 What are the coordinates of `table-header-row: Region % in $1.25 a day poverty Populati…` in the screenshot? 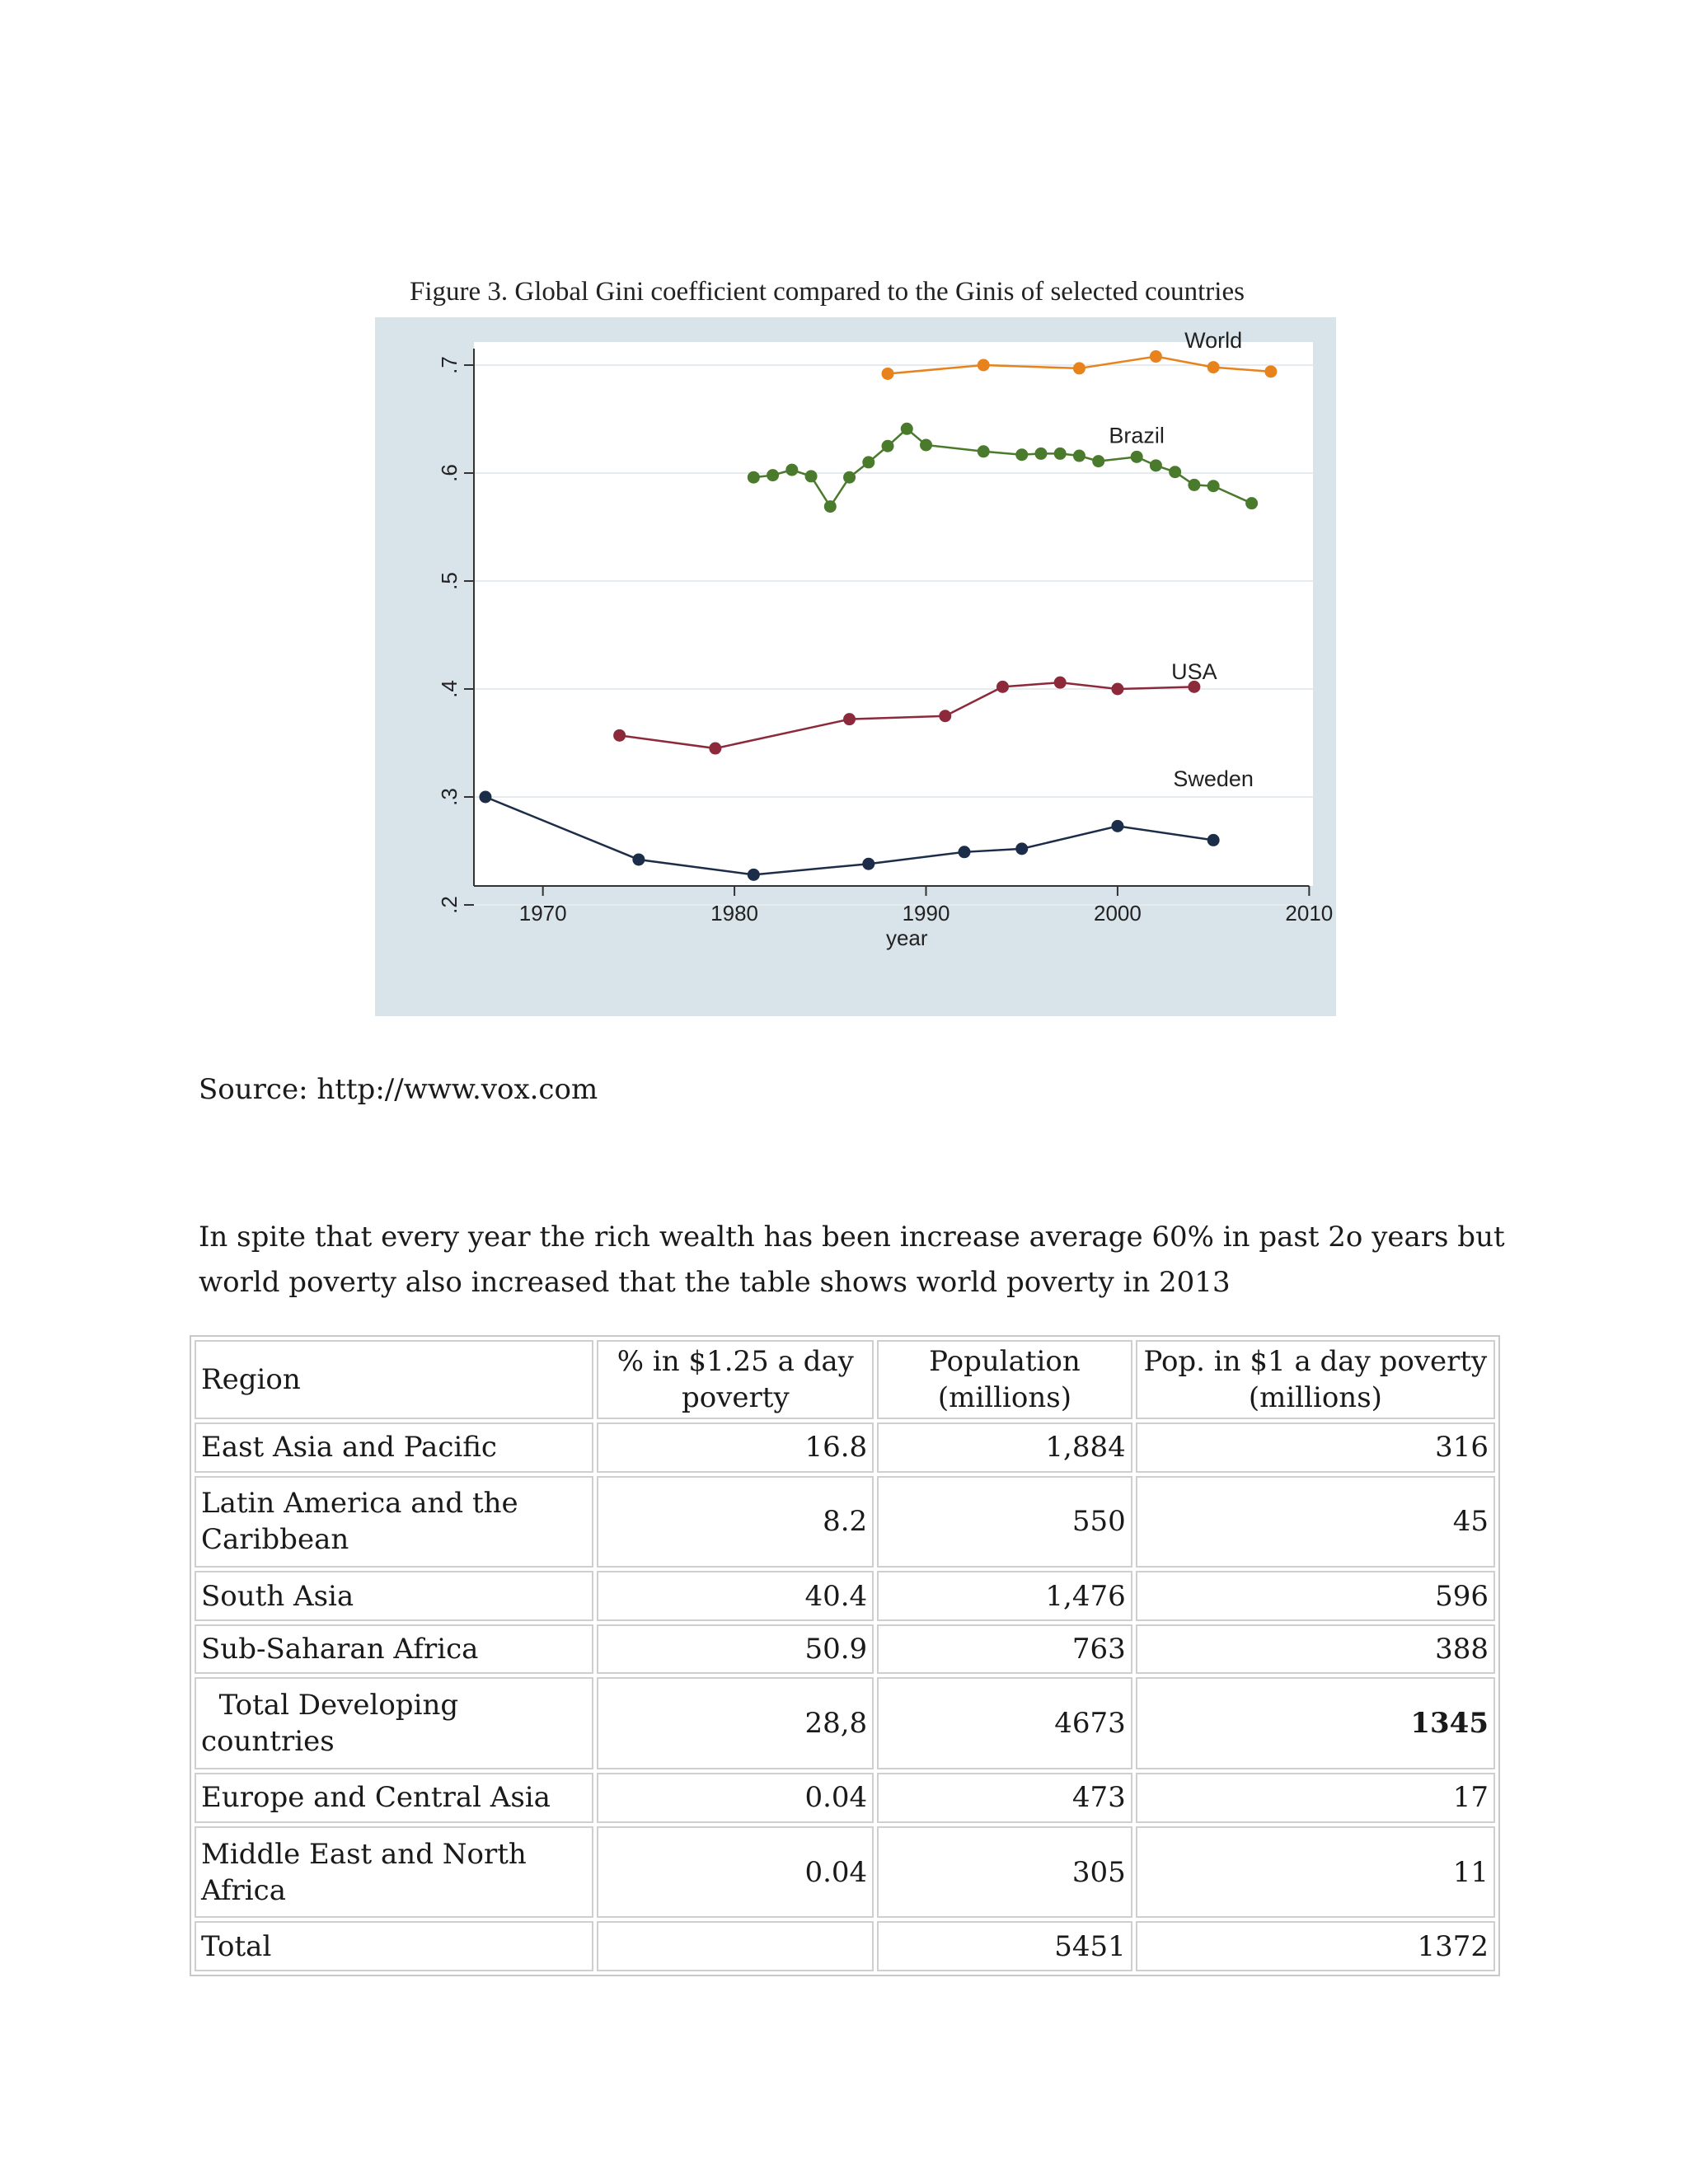 It's located at (845, 1379).